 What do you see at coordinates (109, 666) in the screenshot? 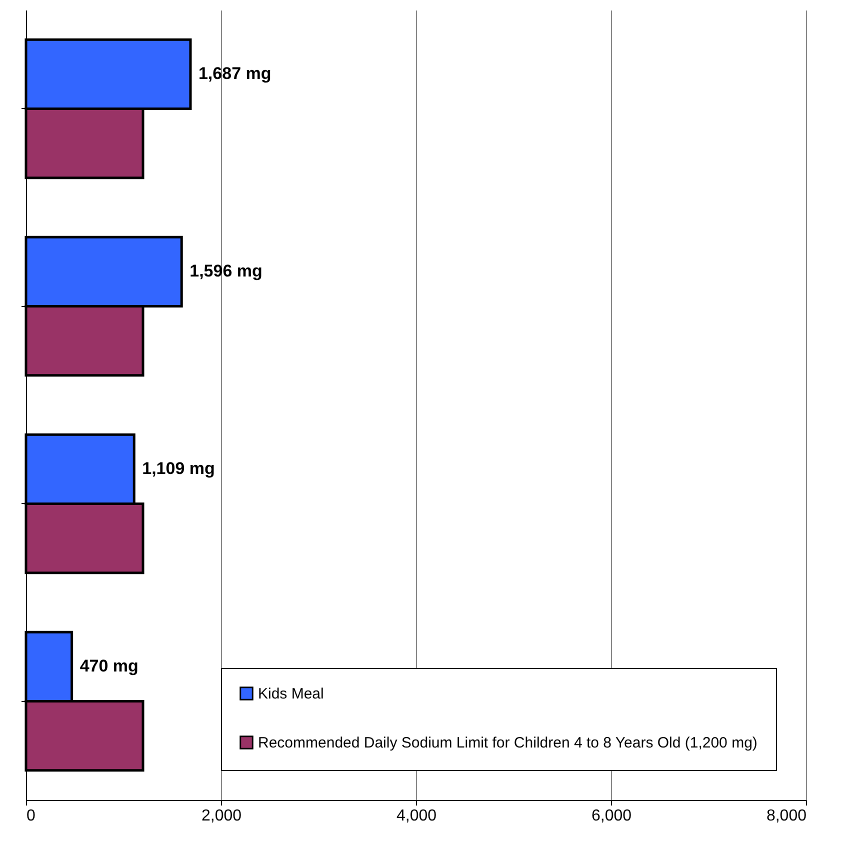
I see `data-label: 470 mg` at bounding box center [109, 666].